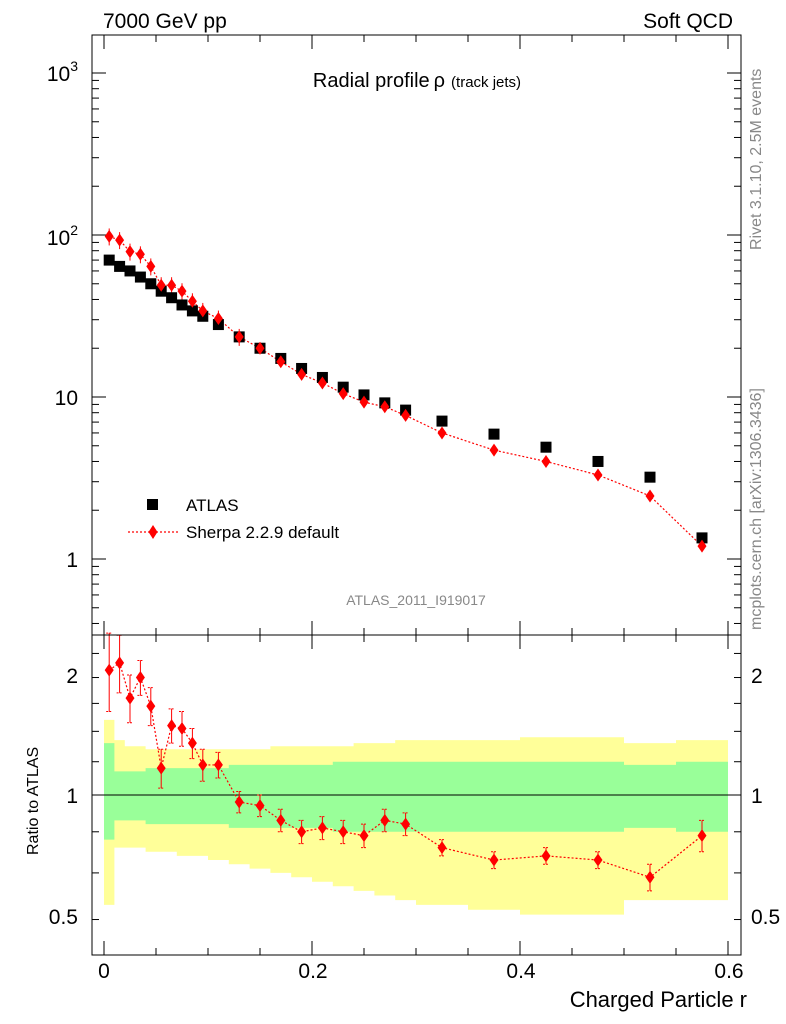 The image size is (786, 1024). What do you see at coordinates (728, 971) in the screenshot?
I see `xtick-label-0.6: 0.6` at bounding box center [728, 971].